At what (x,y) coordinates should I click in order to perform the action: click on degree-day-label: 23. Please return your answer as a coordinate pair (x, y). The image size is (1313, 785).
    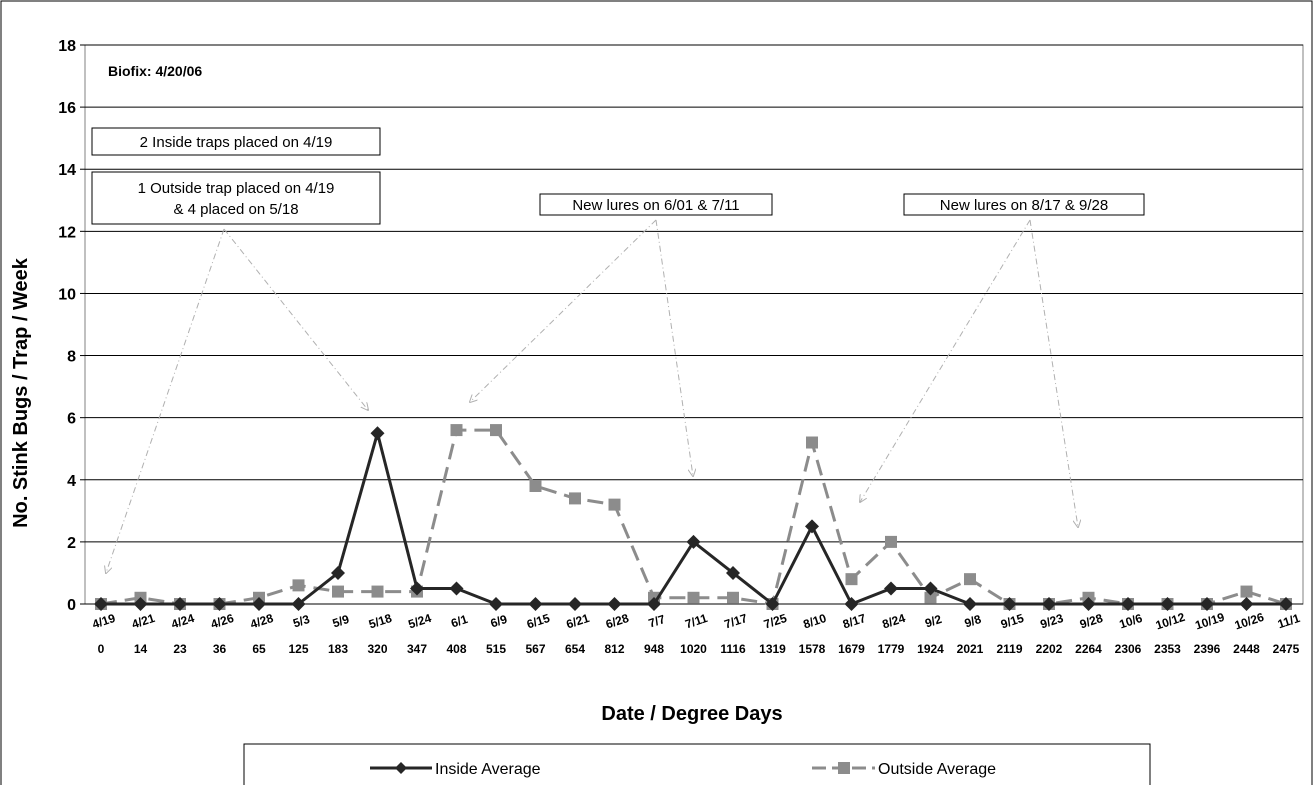
    Looking at the image, I should click on (180, 649).